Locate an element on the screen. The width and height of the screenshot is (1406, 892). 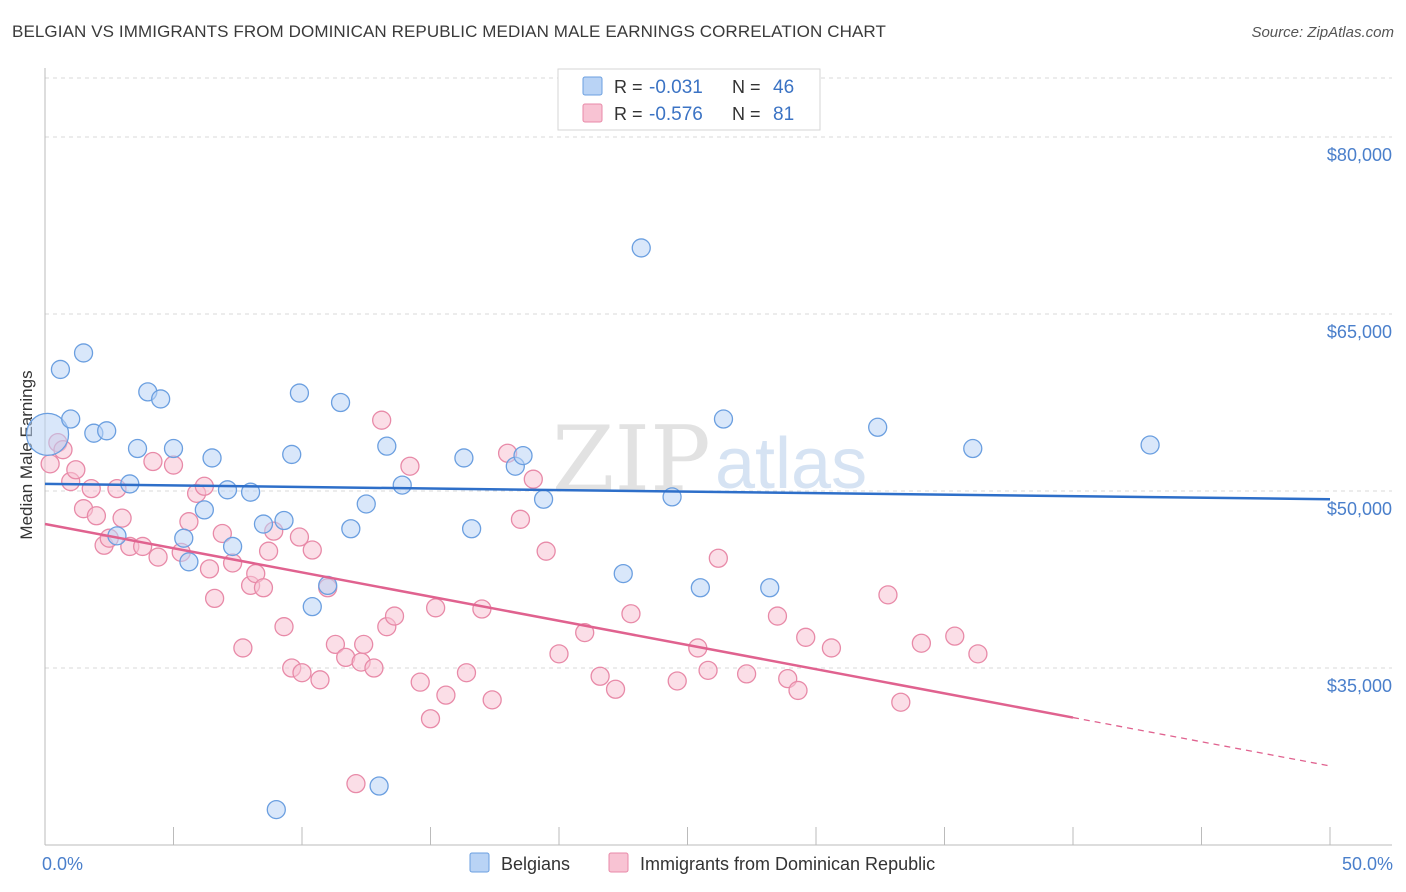
source-label: Source: ZipAtlas.com is located at coordinates (1322, 32).